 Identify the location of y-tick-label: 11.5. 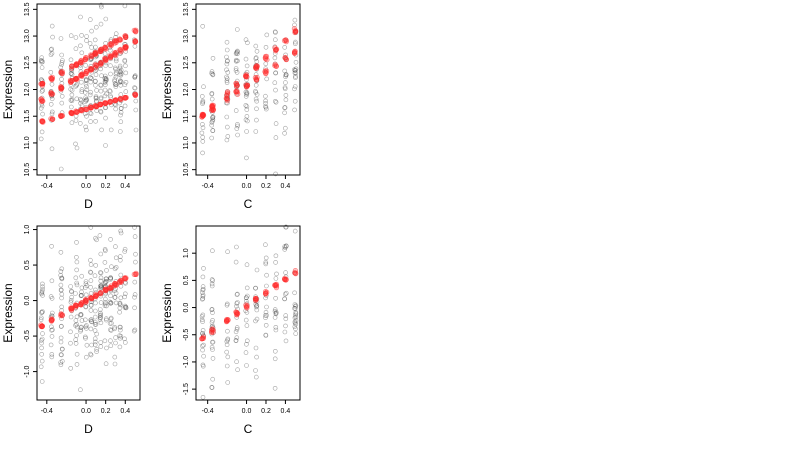
(27, 116).